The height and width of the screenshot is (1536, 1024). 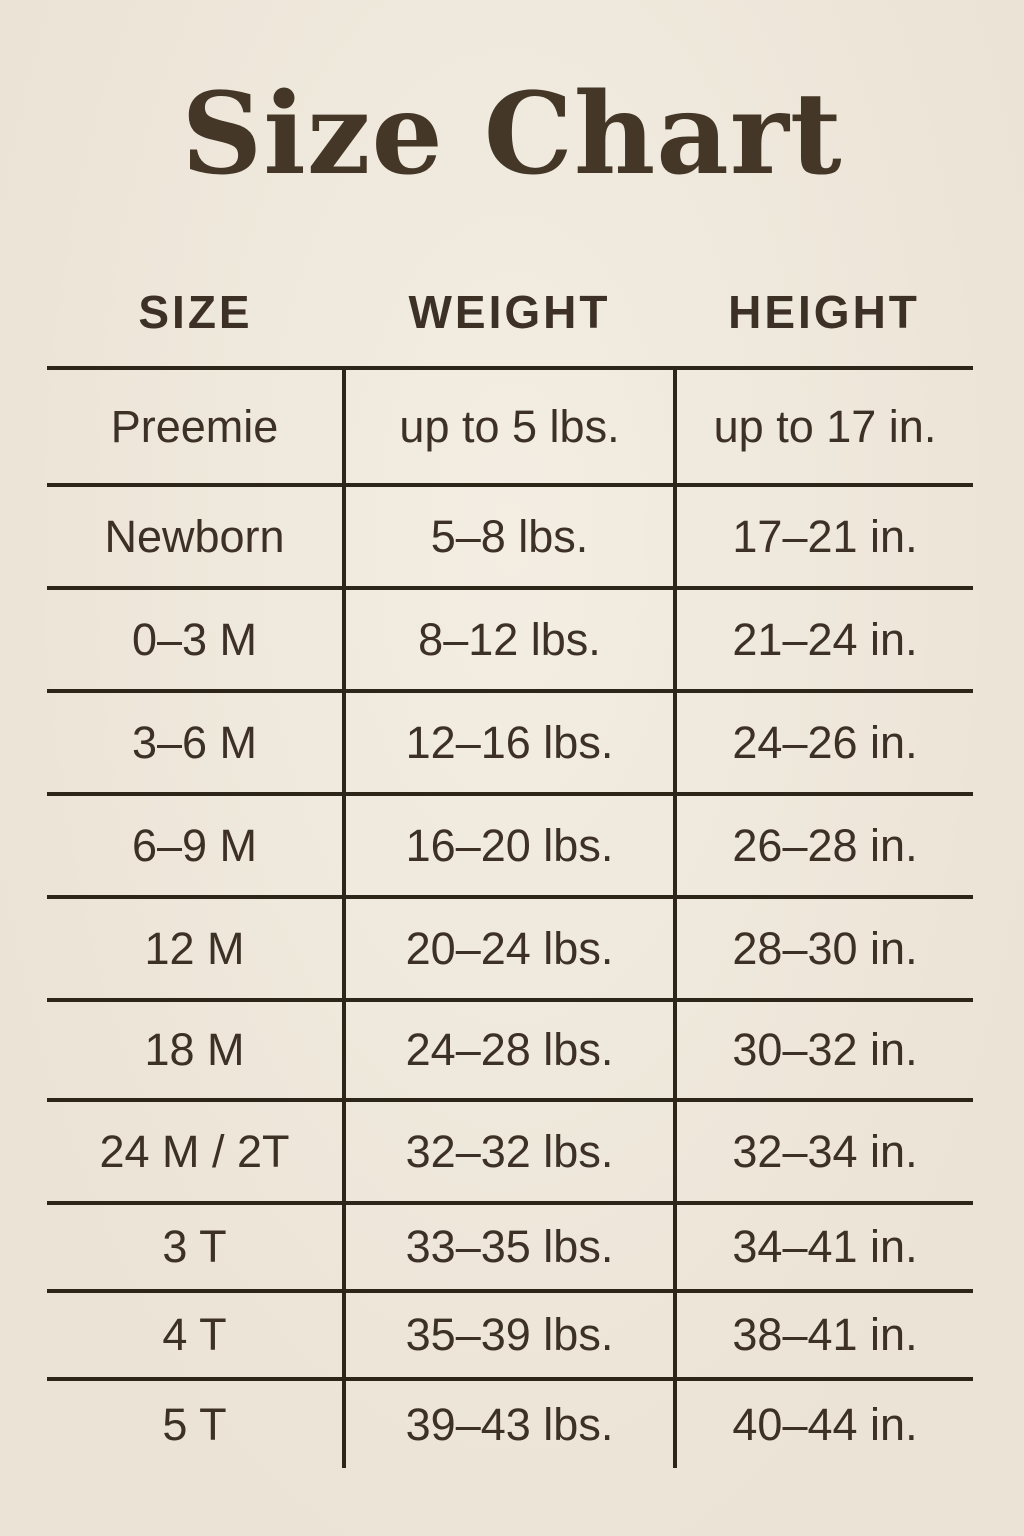 What do you see at coordinates (825, 1334) in the screenshot?
I see `cell-height: 38–41 in.` at bounding box center [825, 1334].